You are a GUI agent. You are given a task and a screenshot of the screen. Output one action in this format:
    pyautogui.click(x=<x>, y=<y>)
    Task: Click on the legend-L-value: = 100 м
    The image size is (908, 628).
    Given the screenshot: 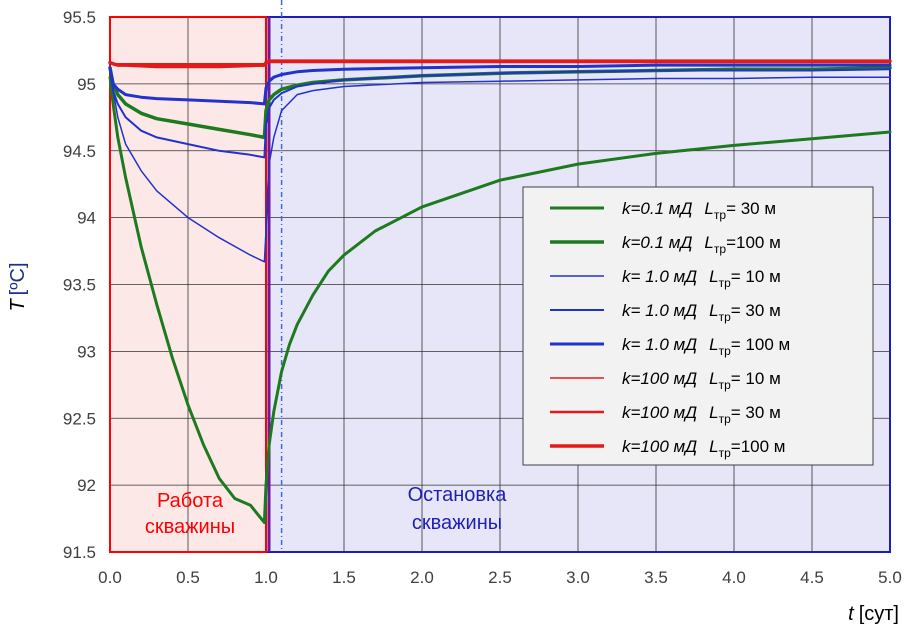 What is the action you would take?
    pyautogui.click(x=760, y=344)
    